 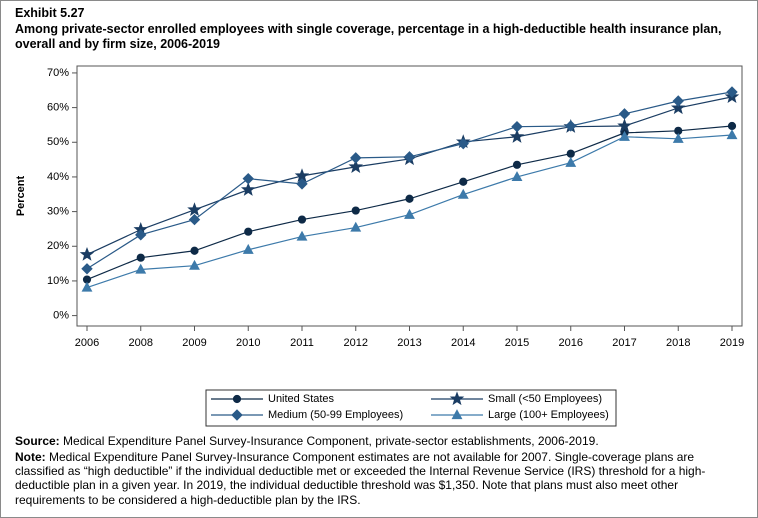 What do you see at coordinates (624, 343) in the screenshot?
I see `x-tick-label: 2017` at bounding box center [624, 343].